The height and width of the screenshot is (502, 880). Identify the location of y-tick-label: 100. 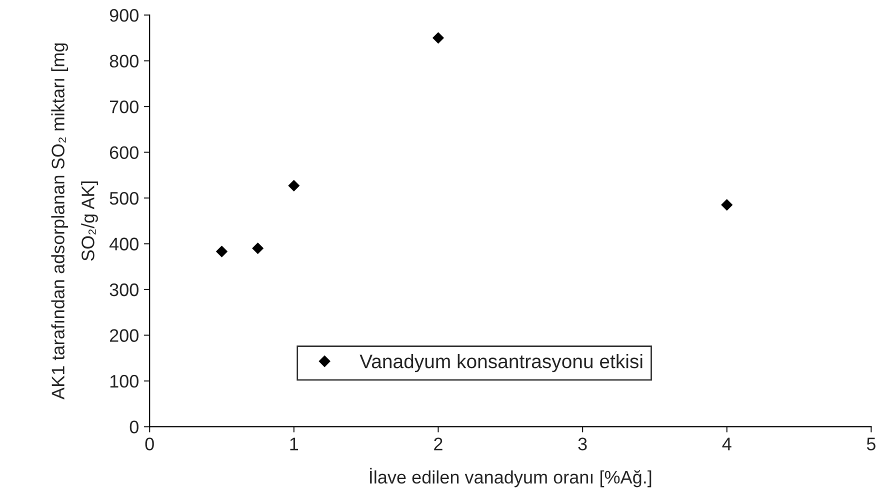
(124, 381).